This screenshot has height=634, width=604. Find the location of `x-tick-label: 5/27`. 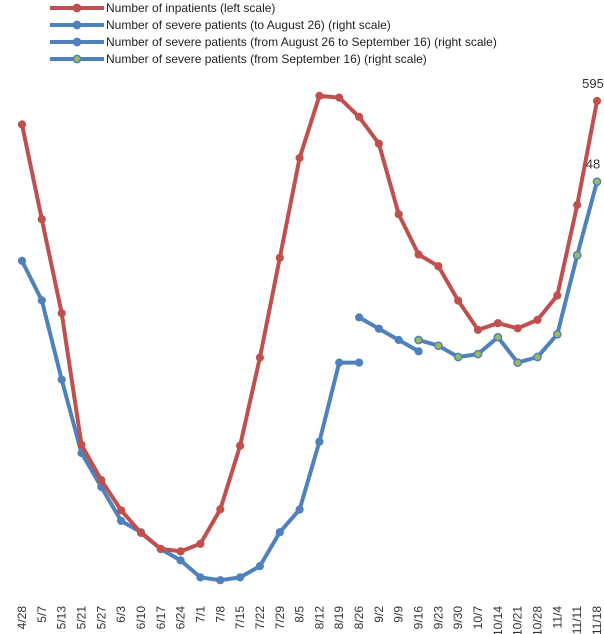

x-tick-label: 5/27 is located at coordinates (101, 618).